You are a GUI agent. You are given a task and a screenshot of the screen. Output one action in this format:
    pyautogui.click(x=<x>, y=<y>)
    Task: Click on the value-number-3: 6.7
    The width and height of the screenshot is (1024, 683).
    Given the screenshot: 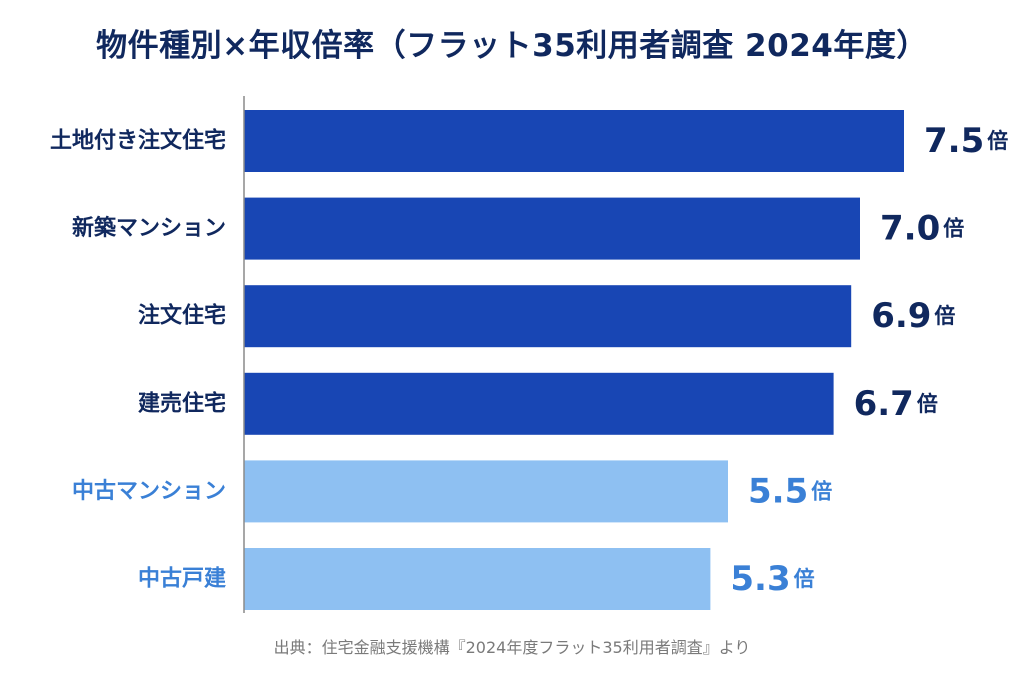 What is the action you would take?
    pyautogui.click(x=884, y=404)
    